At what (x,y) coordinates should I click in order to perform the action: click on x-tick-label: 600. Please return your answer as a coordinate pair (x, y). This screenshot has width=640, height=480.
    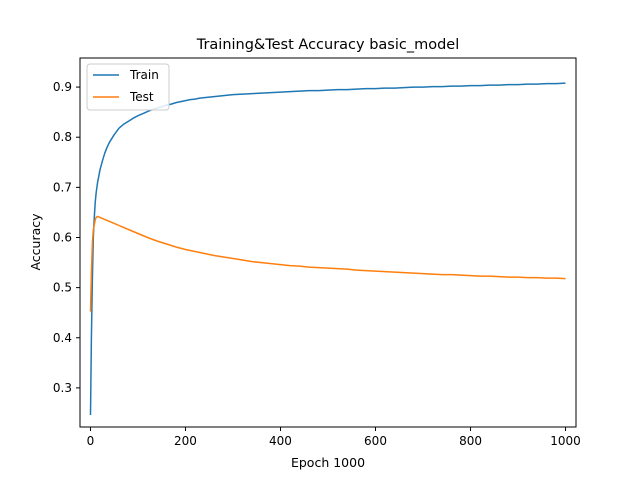
    Looking at the image, I should click on (375, 441).